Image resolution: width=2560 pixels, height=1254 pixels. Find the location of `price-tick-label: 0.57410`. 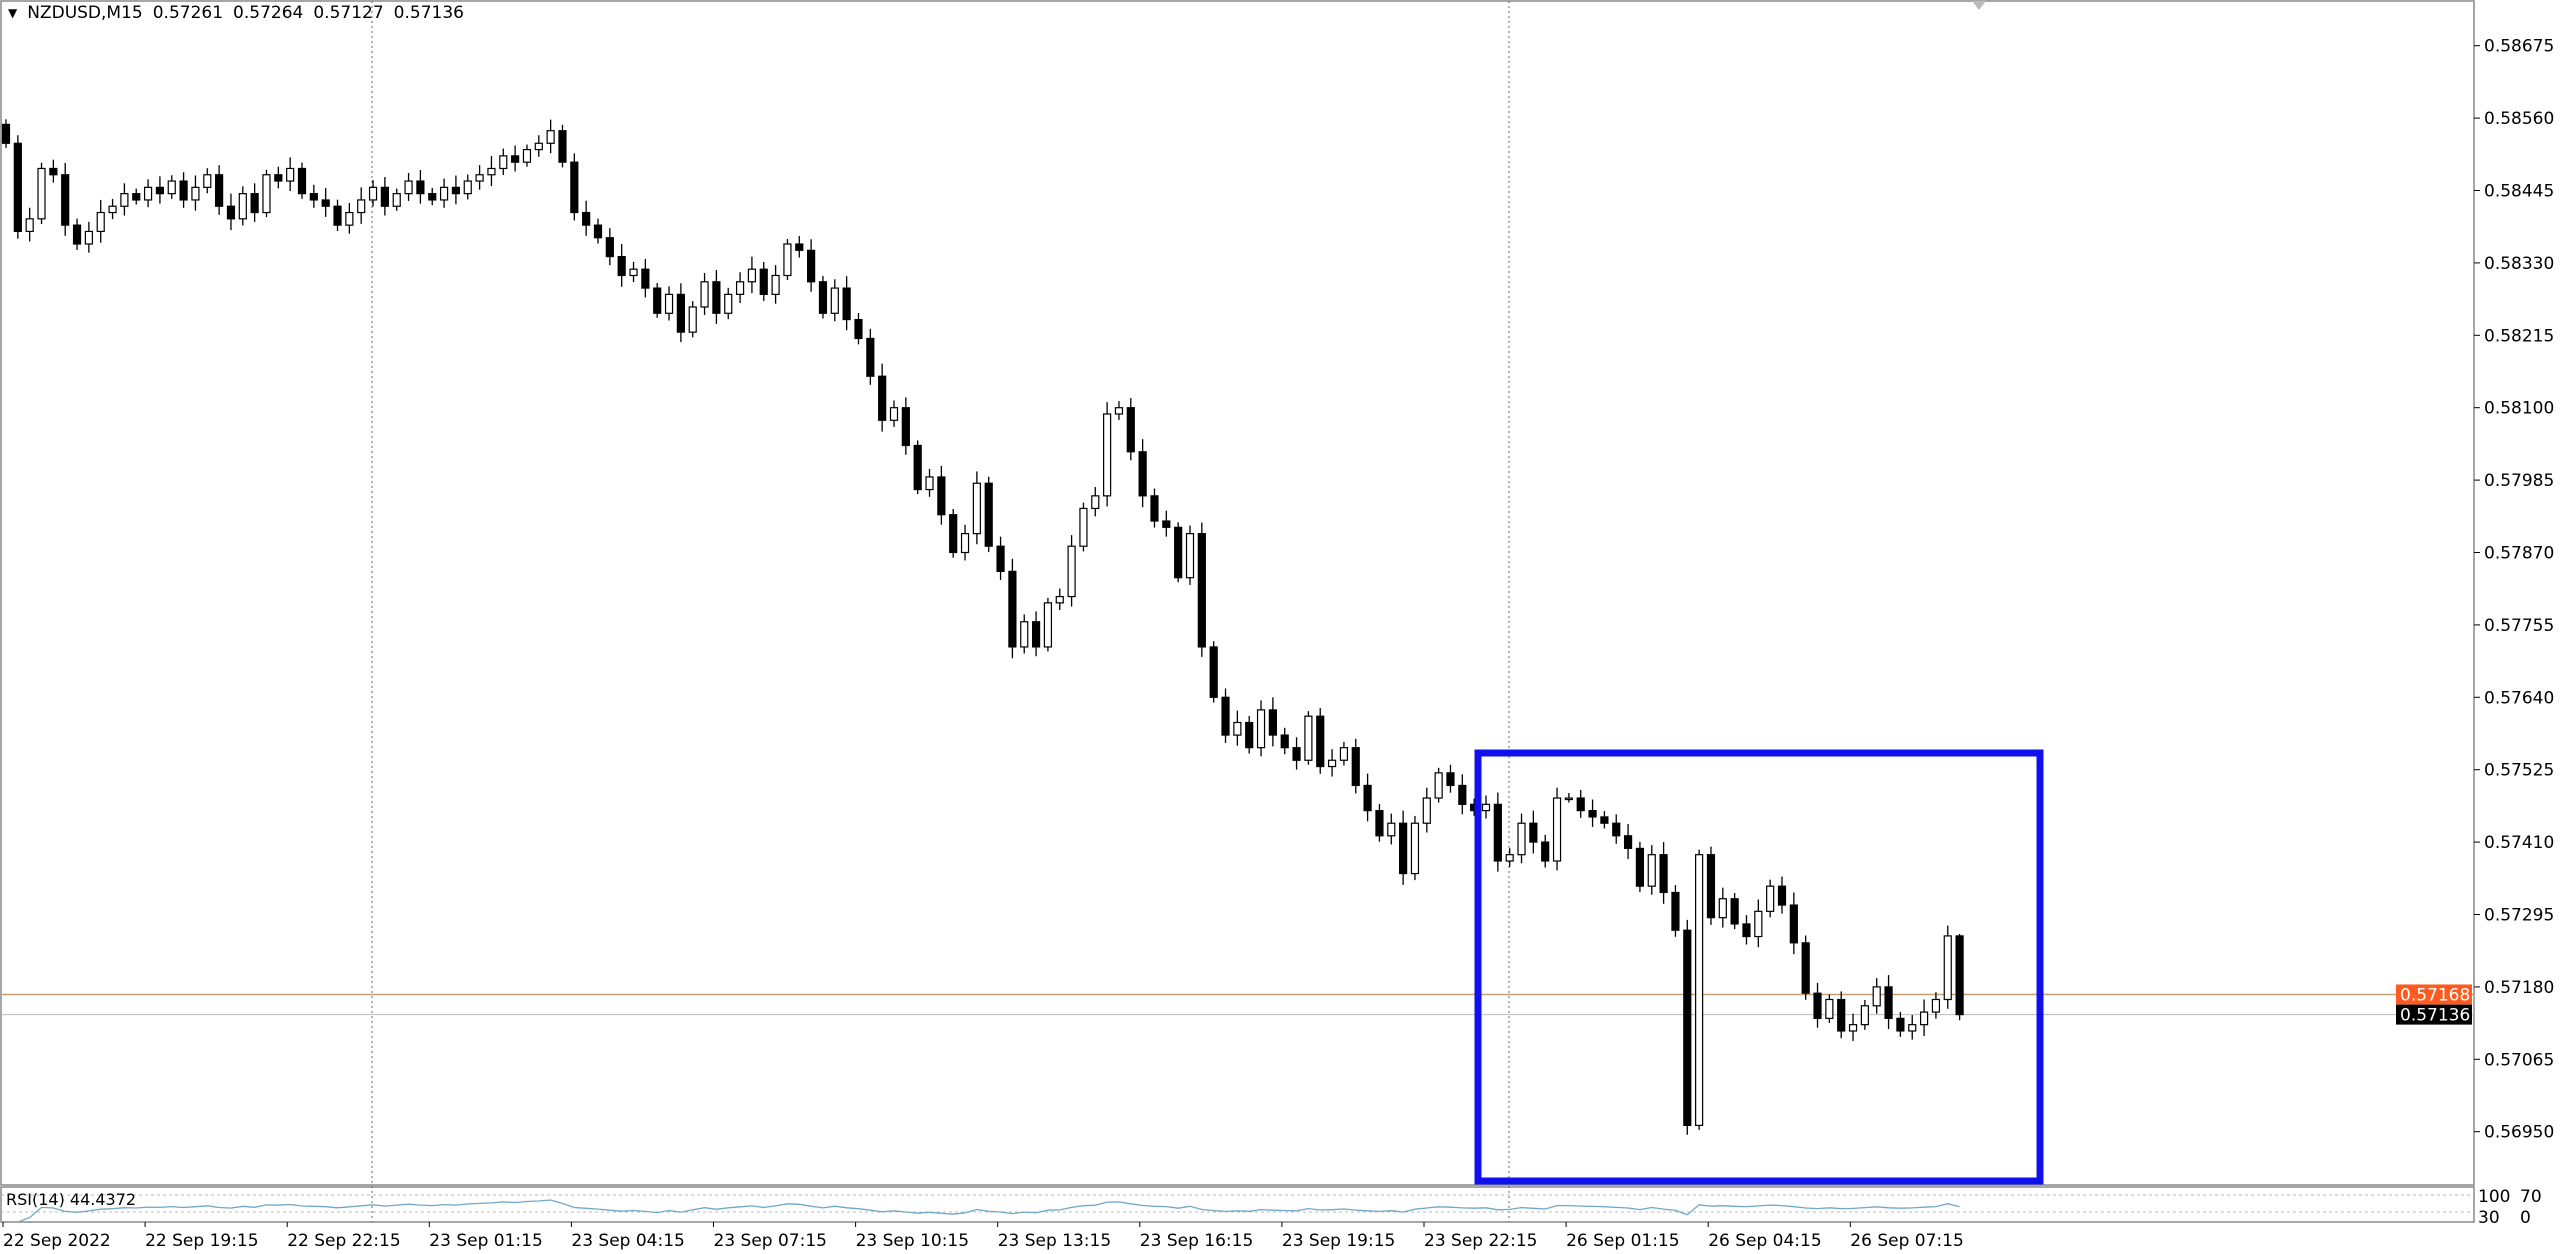

price-tick-label: 0.57410 is located at coordinates (2519, 843).